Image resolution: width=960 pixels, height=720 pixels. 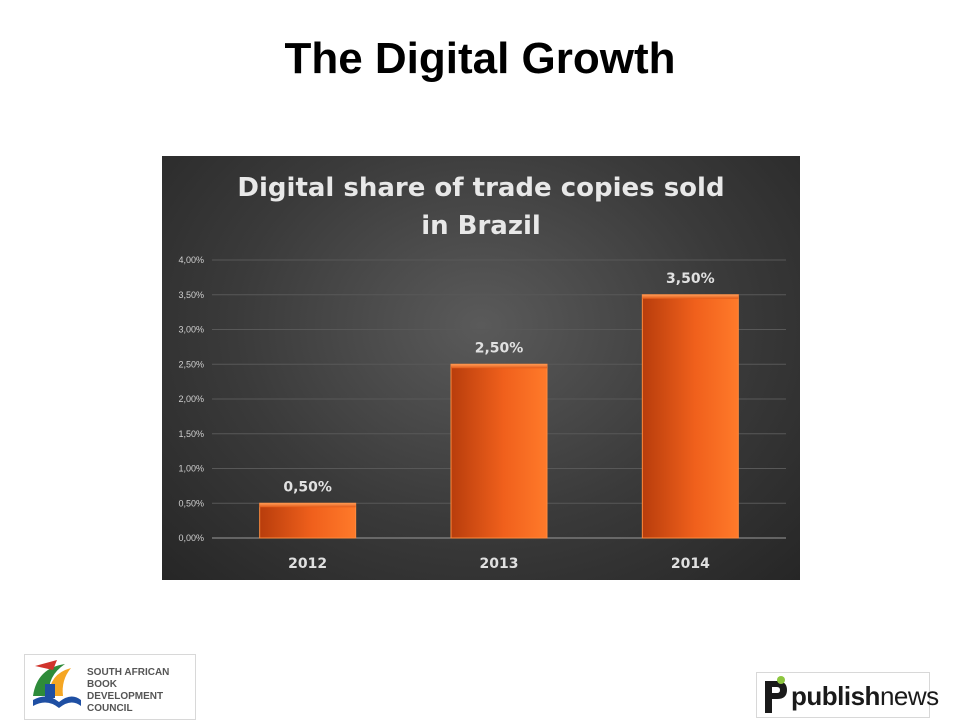 I want to click on chart-title-line-1: Digital share of trade copies sold, so click(x=480, y=188).